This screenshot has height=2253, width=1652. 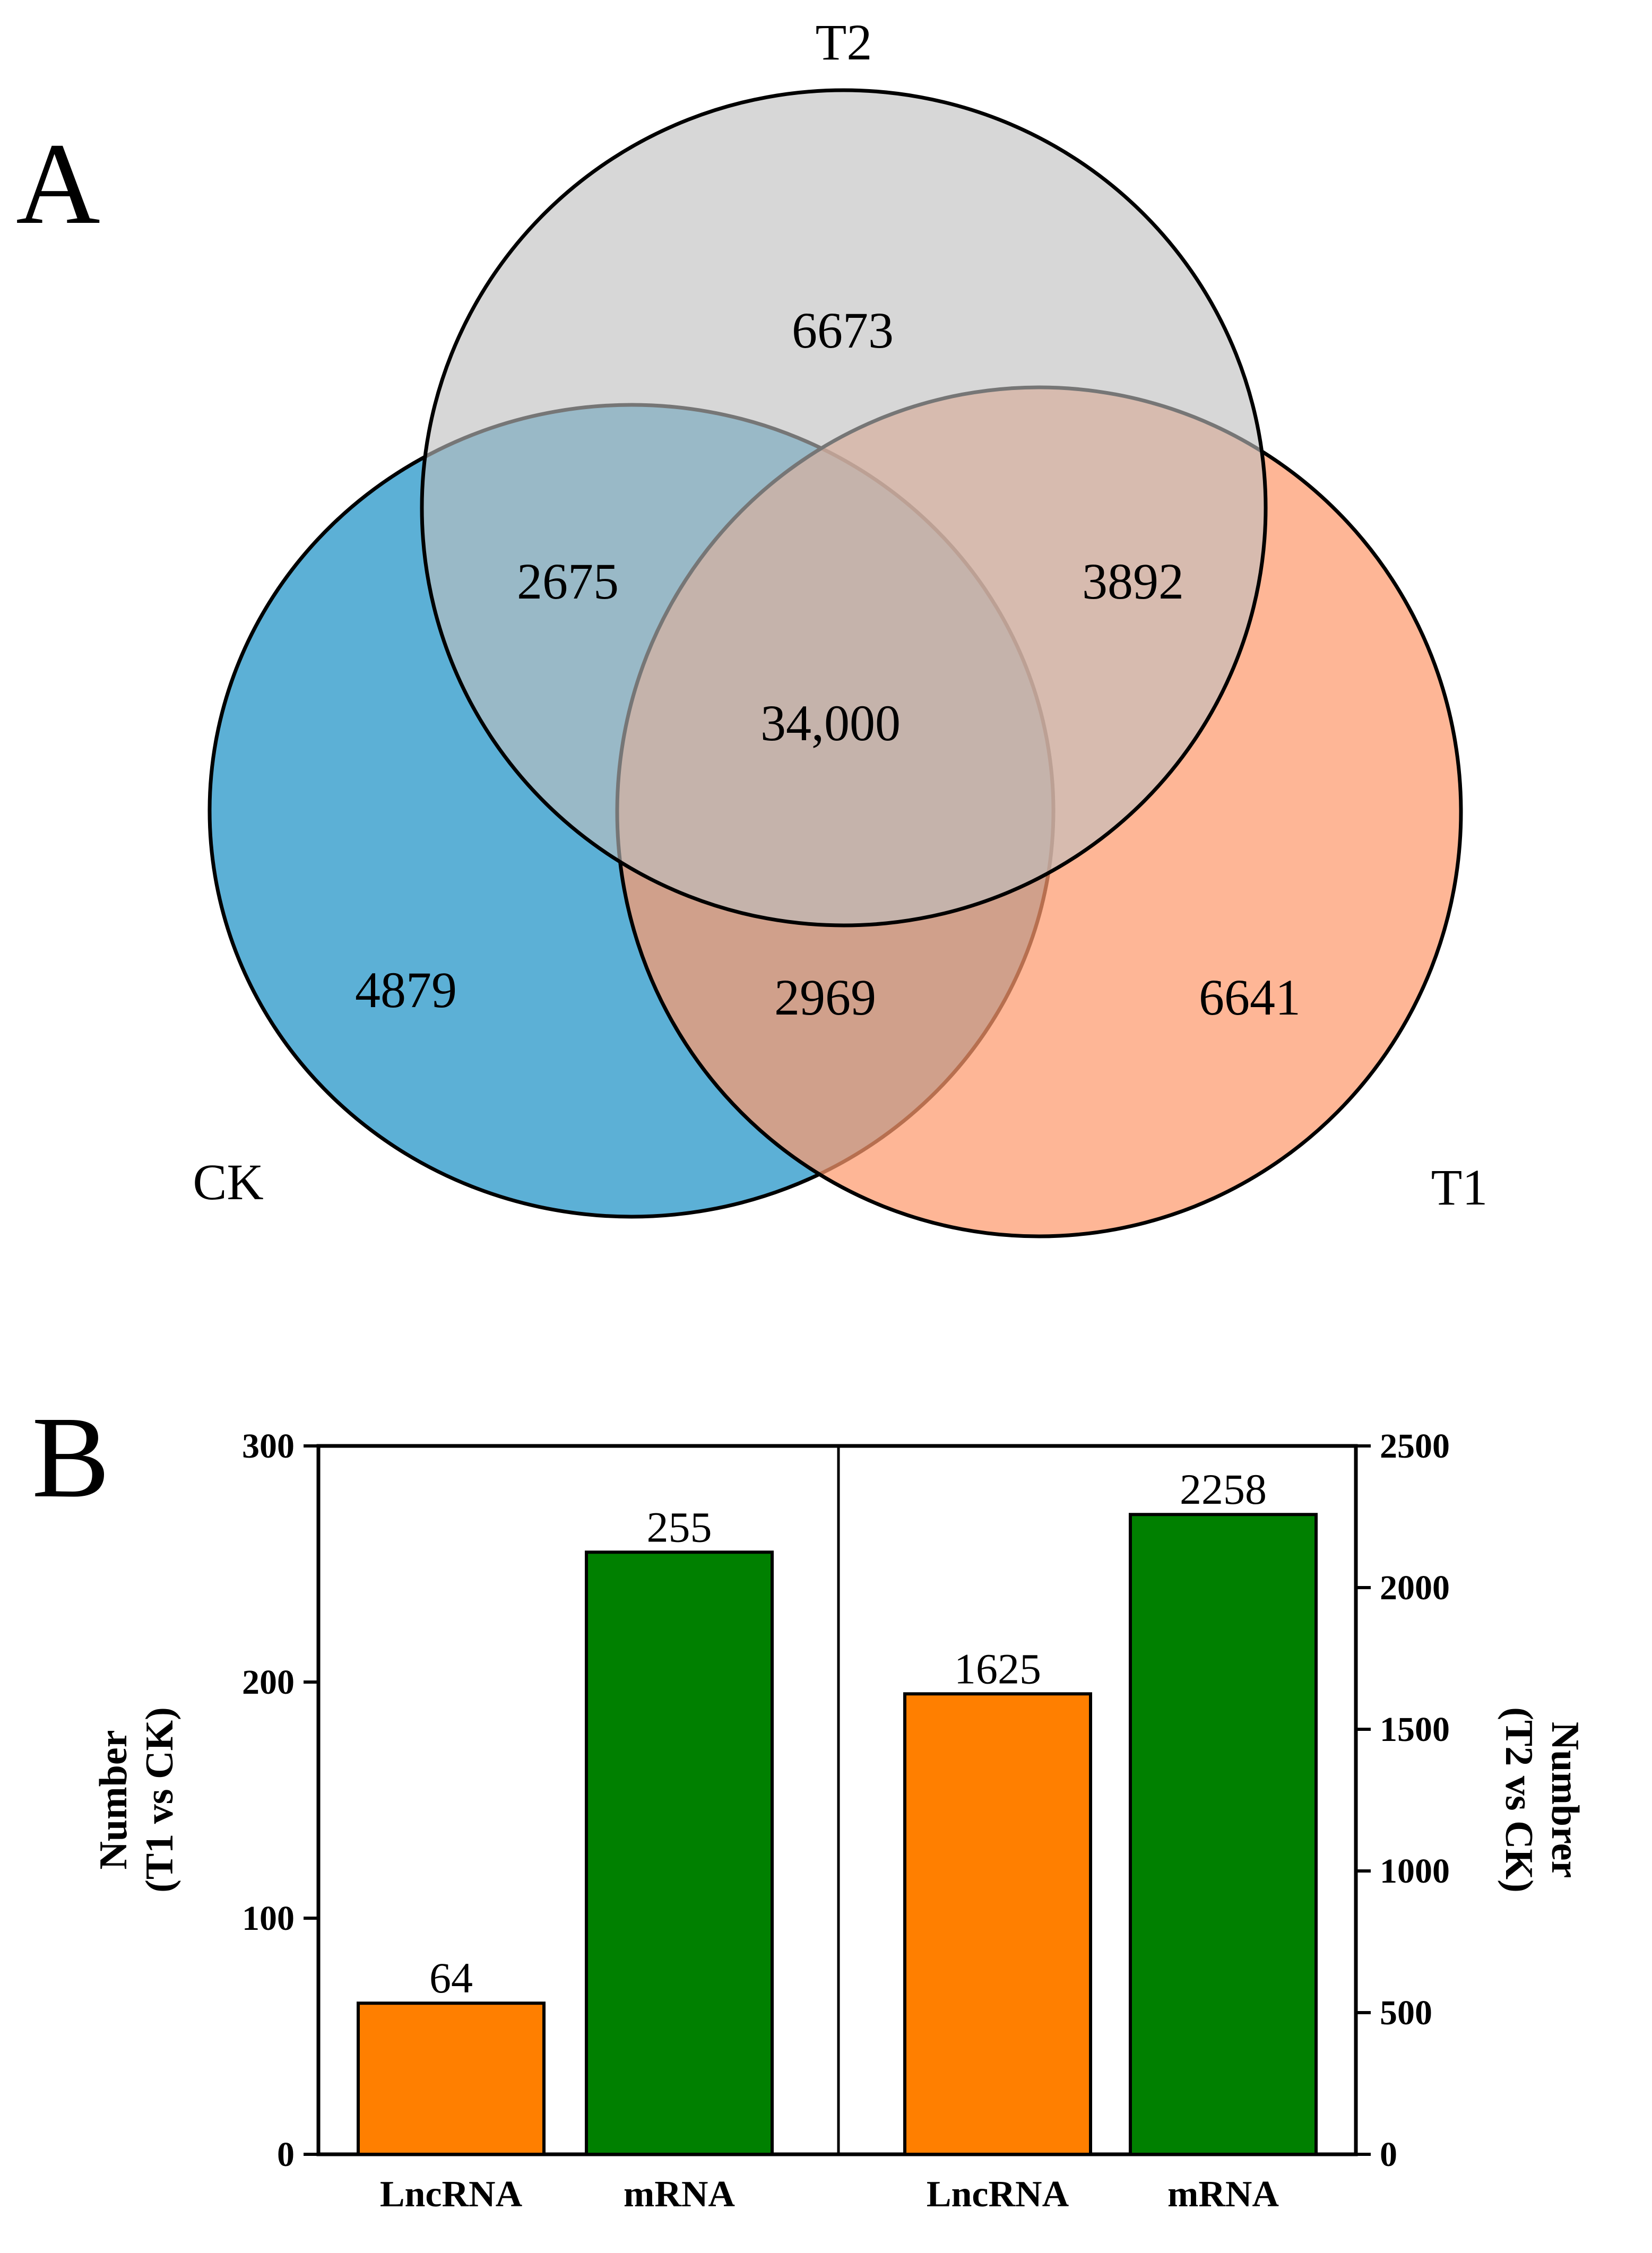 What do you see at coordinates (679, 1527) in the screenshot?
I see `data-label-mrna-t1: 255` at bounding box center [679, 1527].